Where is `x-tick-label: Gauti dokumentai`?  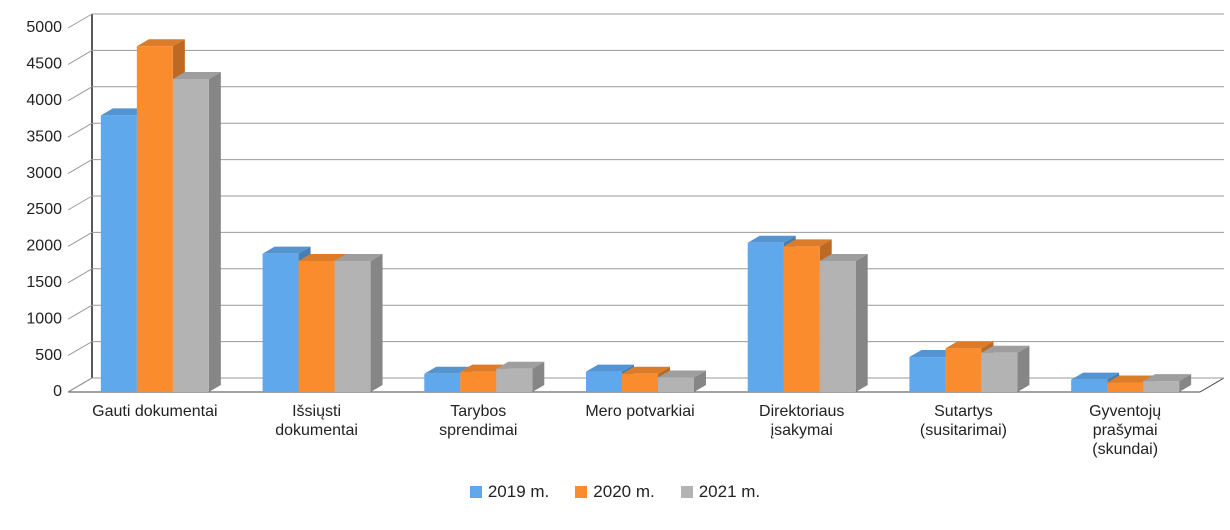 x-tick-label: Gauti dokumentai is located at coordinates (155, 411).